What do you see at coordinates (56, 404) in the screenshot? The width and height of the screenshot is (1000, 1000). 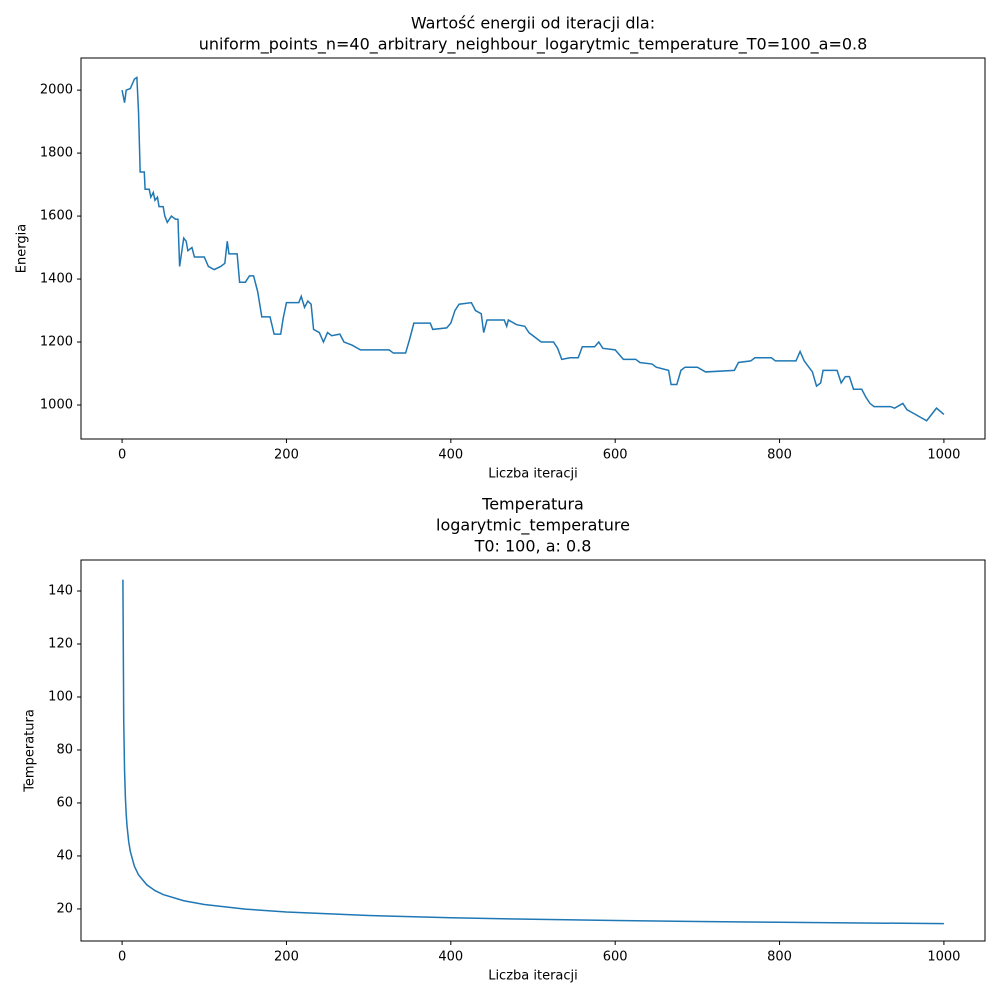 I see `y-tick-label: 1000` at bounding box center [56, 404].